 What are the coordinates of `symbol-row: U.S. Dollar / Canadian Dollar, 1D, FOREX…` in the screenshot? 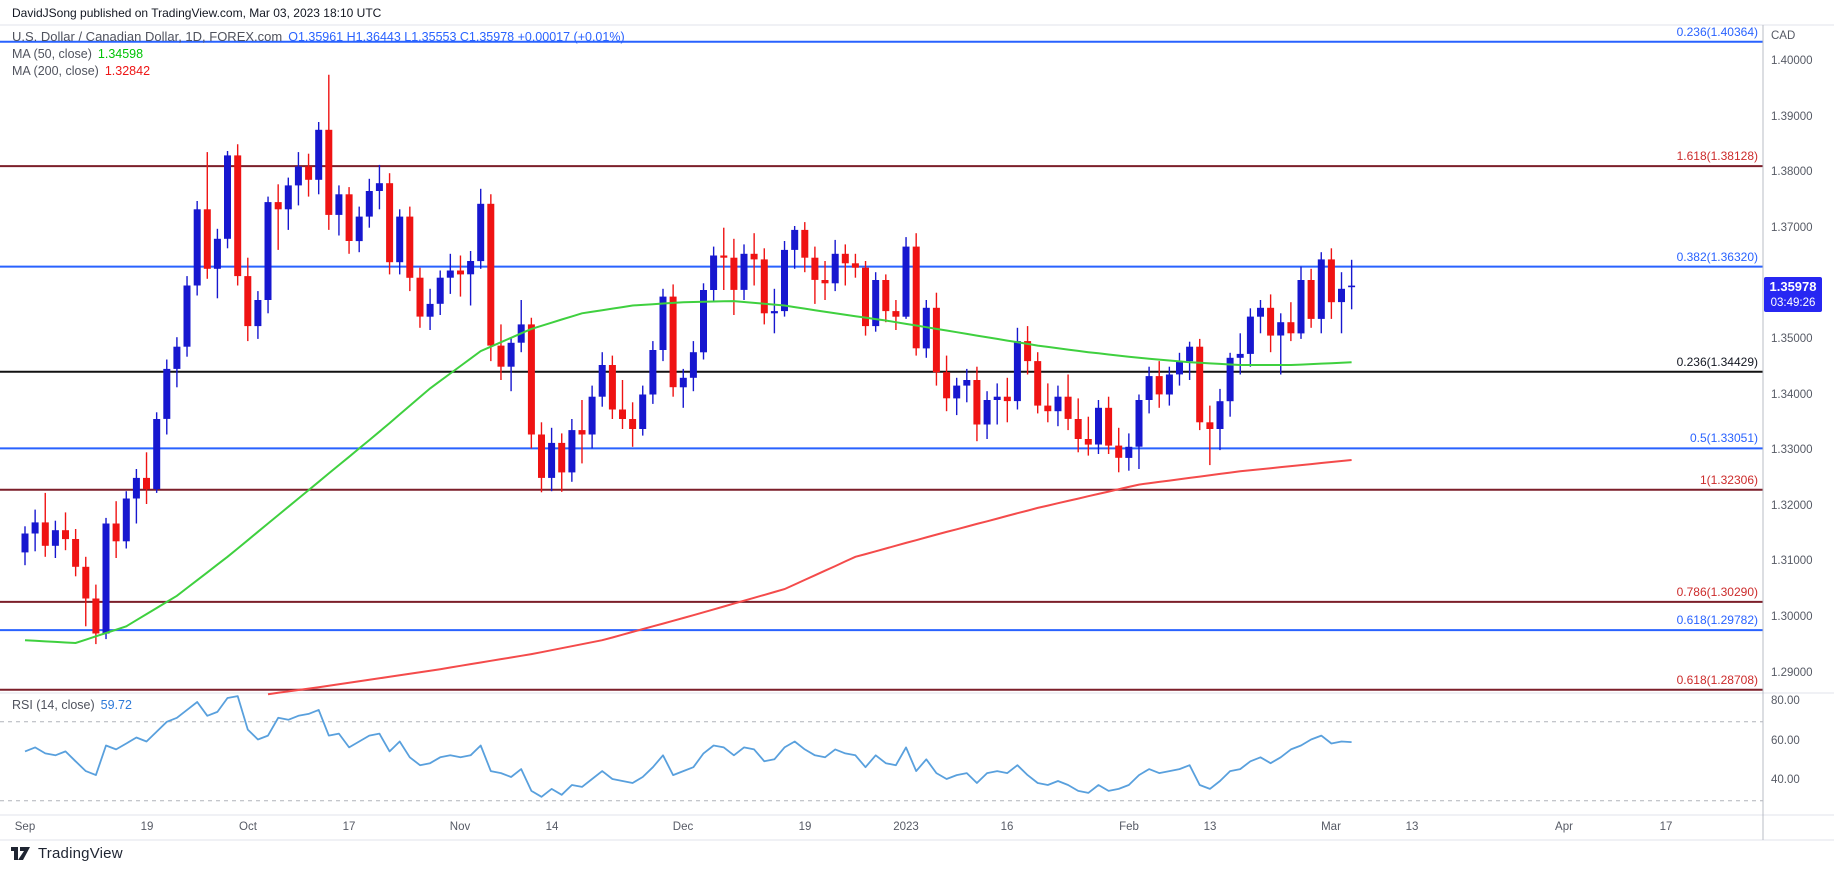 It's located at (318, 37).